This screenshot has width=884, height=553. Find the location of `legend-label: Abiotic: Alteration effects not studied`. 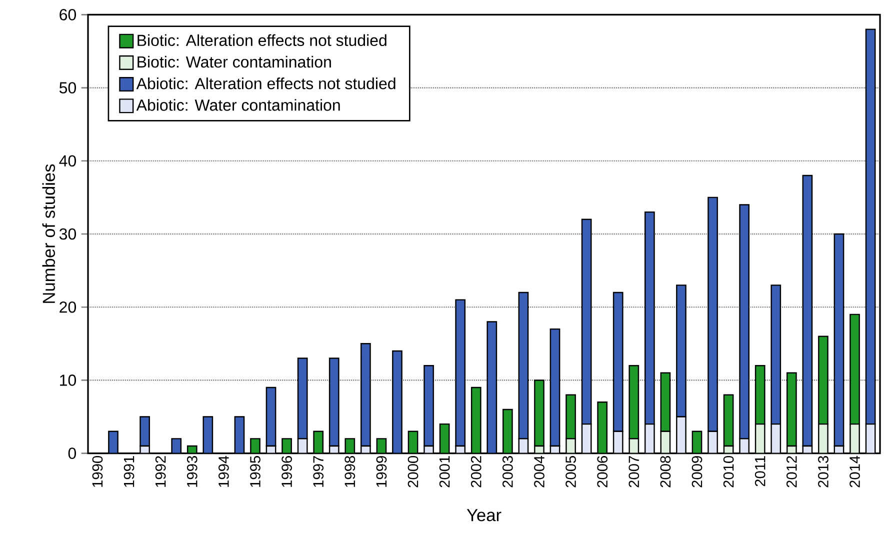

legend-label: Abiotic: Alteration effects not studied is located at coordinates (266, 83).